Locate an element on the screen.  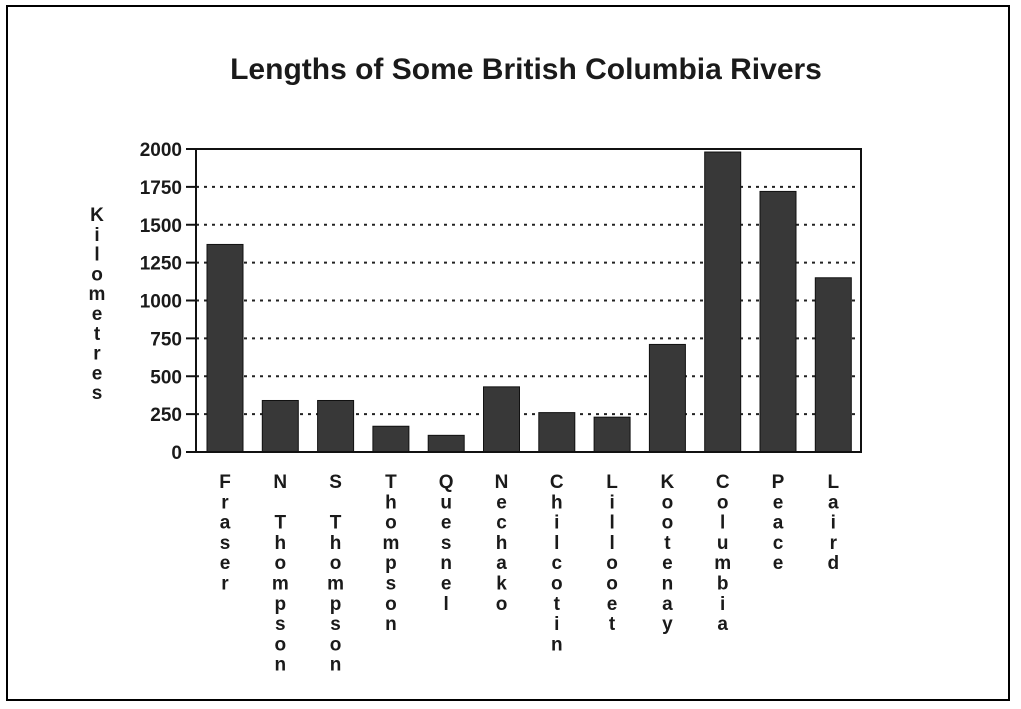
y-tick-label: 750 is located at coordinates (166, 339).